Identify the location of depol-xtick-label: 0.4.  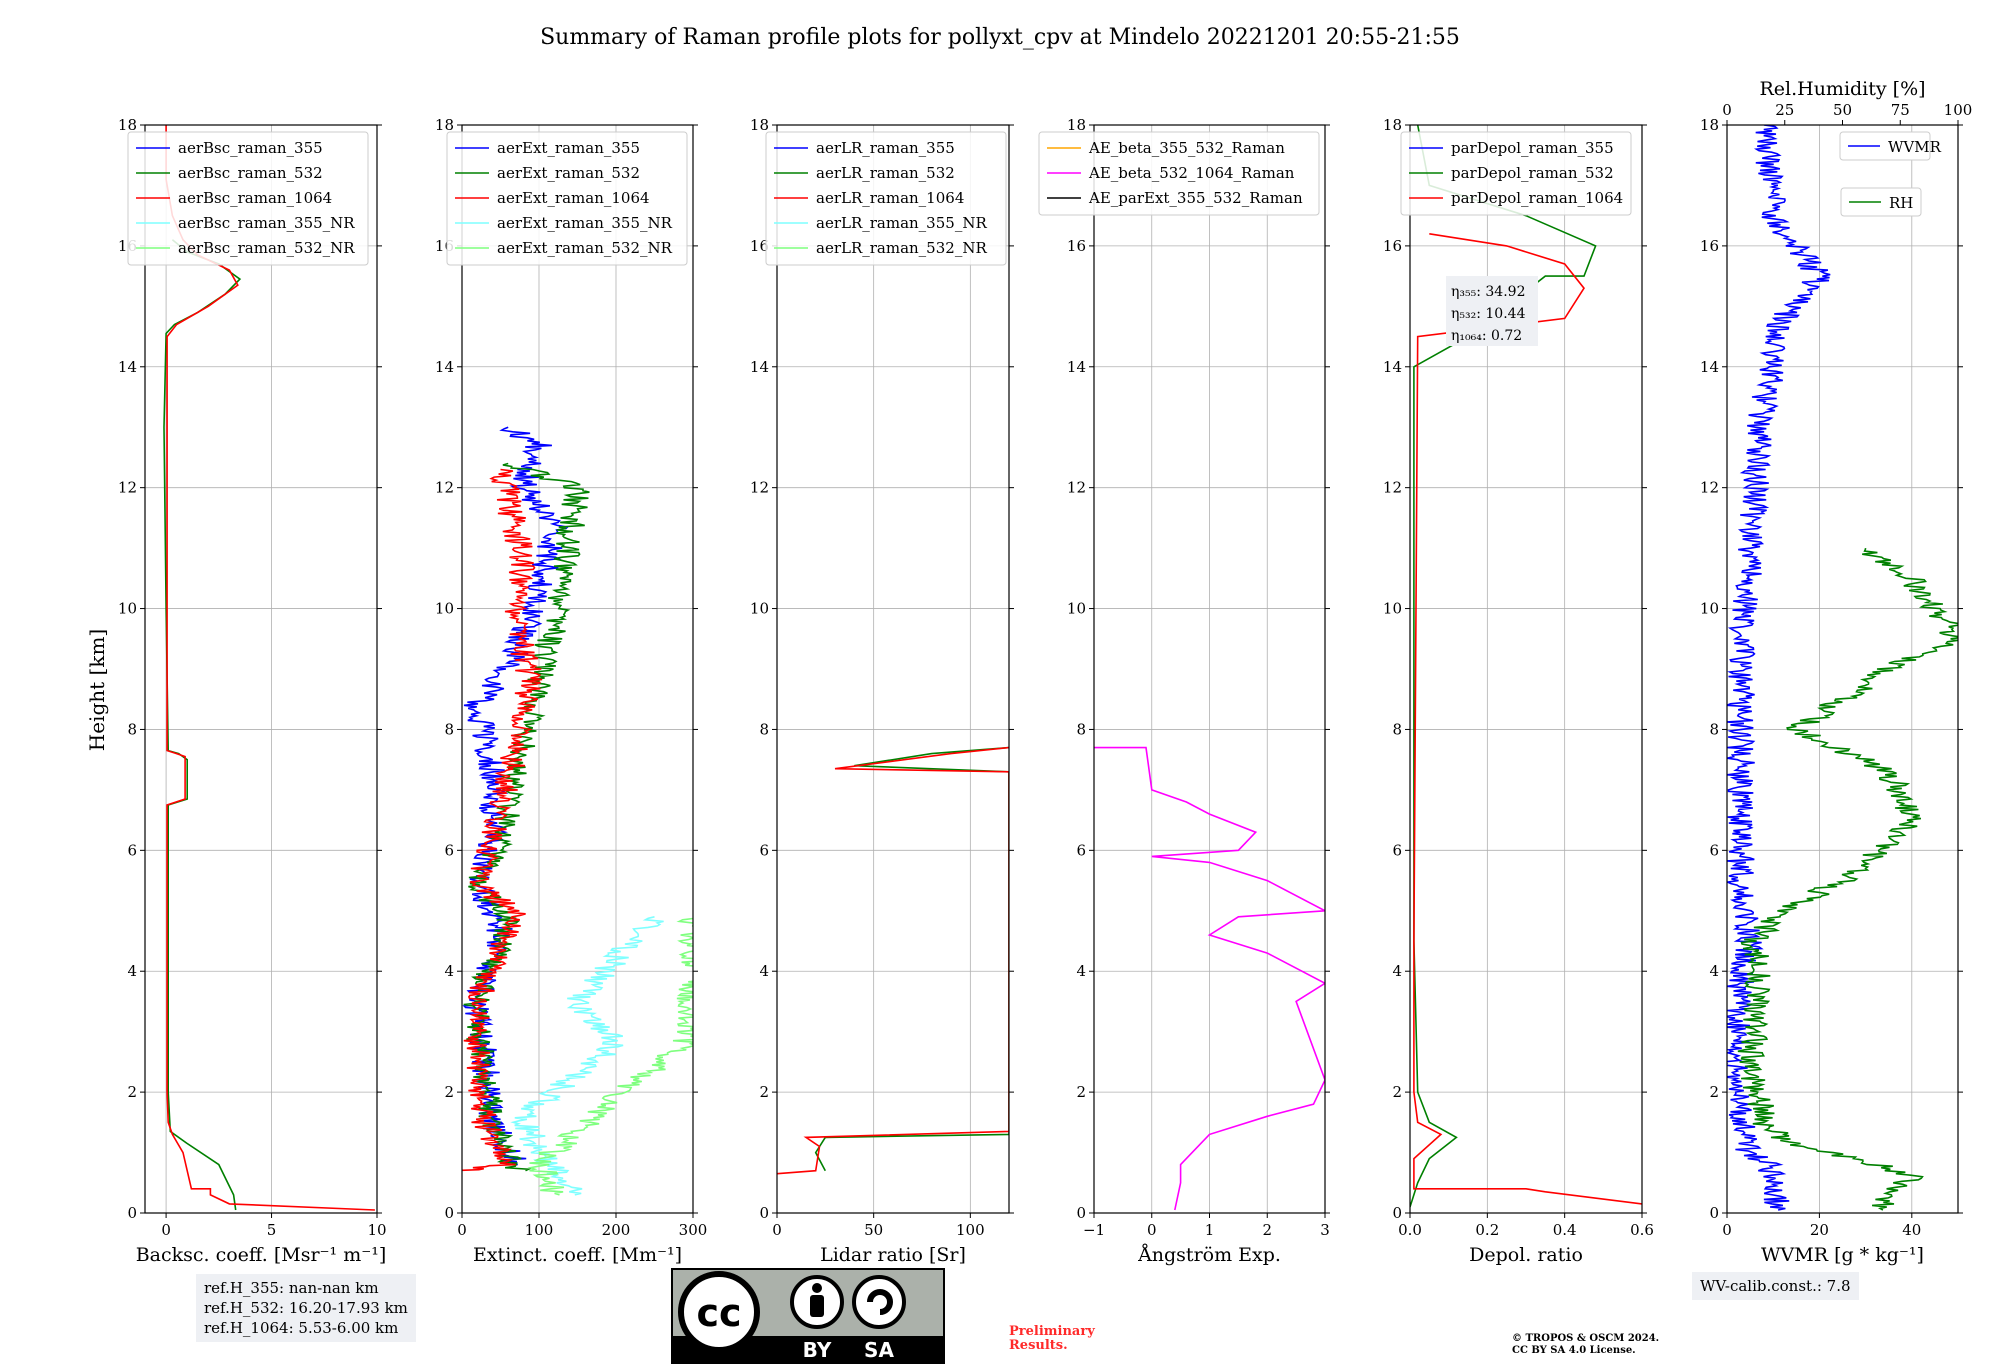
(1565, 1230).